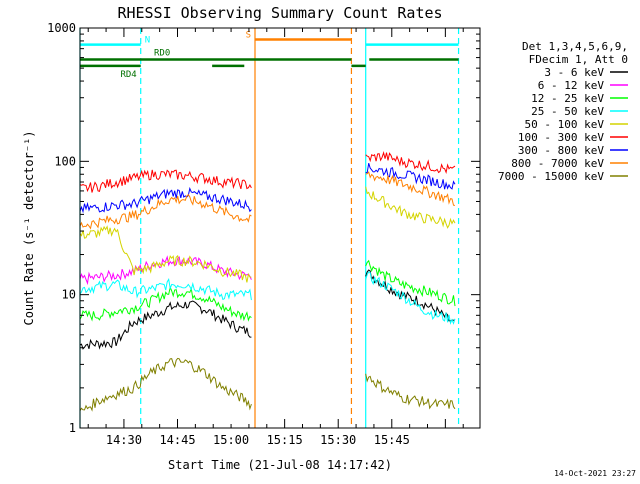  I want to click on x-tick-label: 15:00, so click(231, 440).